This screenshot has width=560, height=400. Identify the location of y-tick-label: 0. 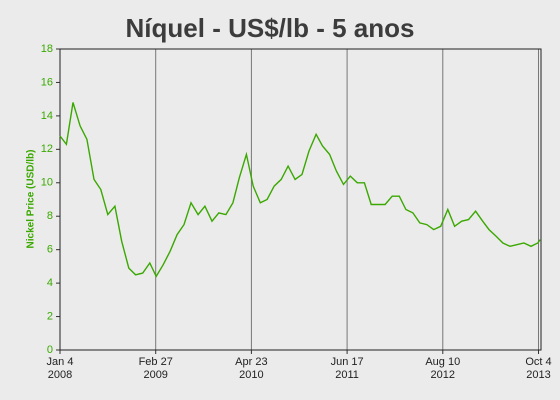
(50, 350).